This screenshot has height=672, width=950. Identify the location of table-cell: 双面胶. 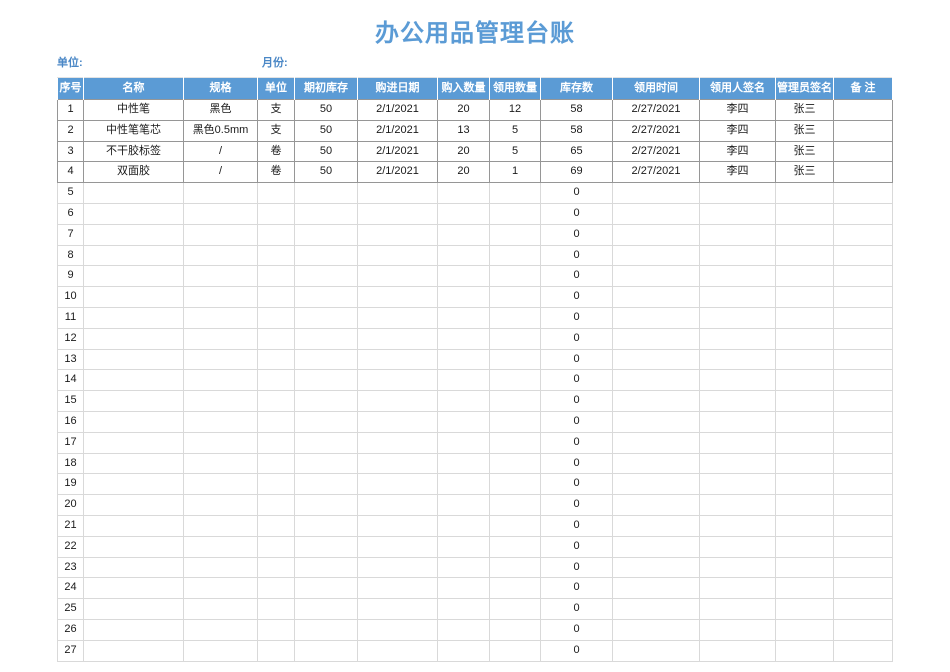
(133, 172).